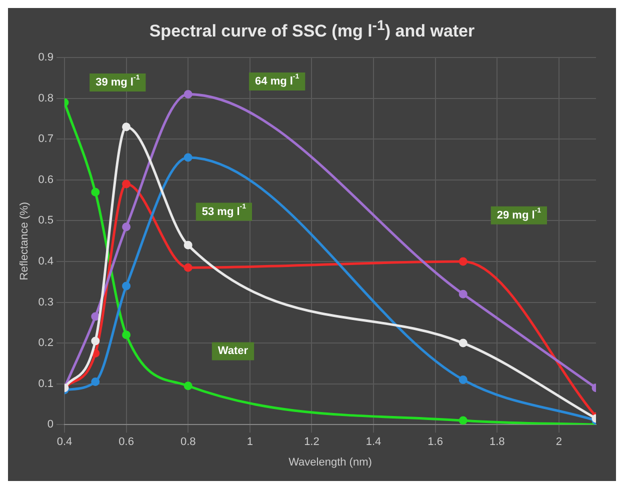 The height and width of the screenshot is (491, 626). Describe the element at coordinates (330, 462) in the screenshot. I see `x-axis-title: Wavelength (nm)` at that location.